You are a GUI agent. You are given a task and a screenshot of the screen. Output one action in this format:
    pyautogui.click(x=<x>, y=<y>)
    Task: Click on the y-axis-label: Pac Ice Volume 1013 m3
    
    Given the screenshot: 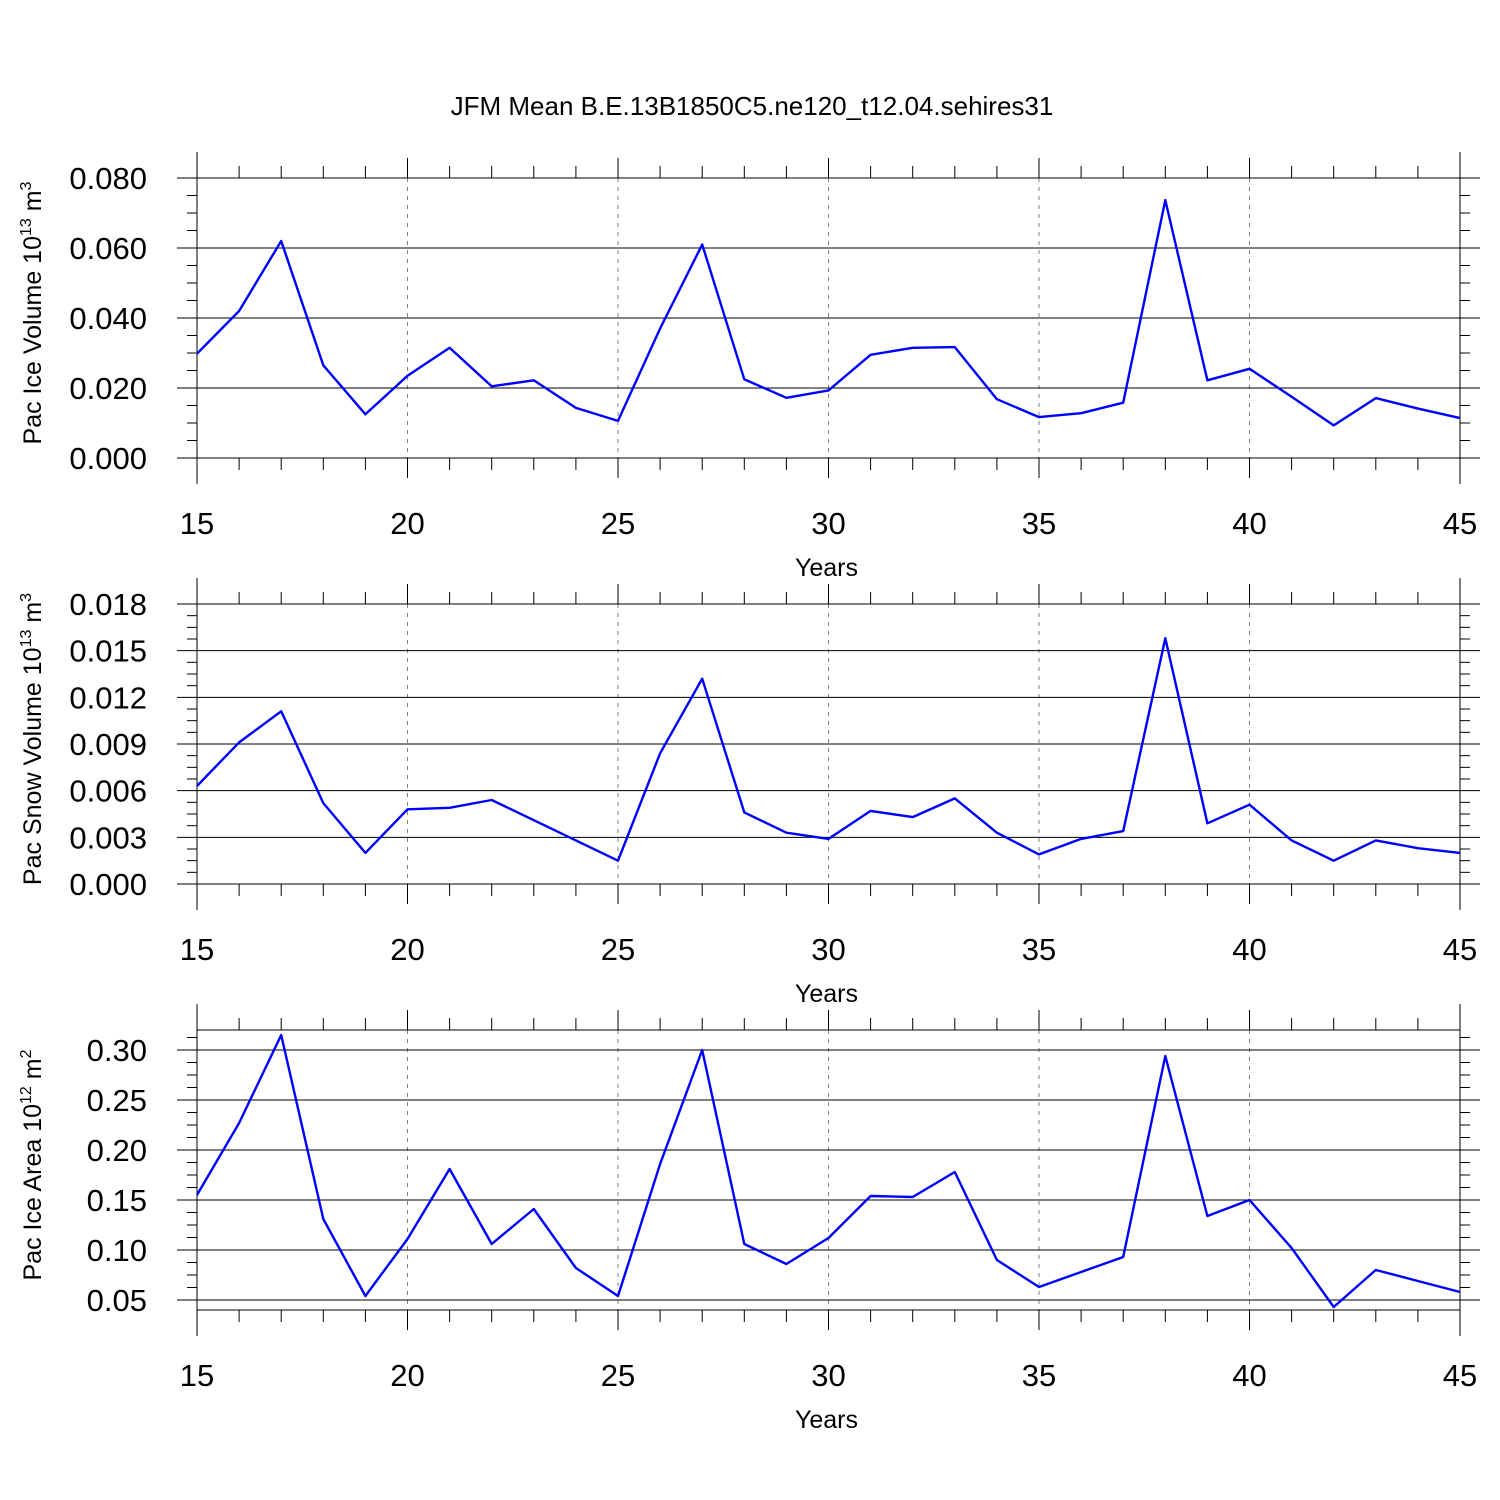 What is the action you would take?
    pyautogui.click(x=32, y=312)
    